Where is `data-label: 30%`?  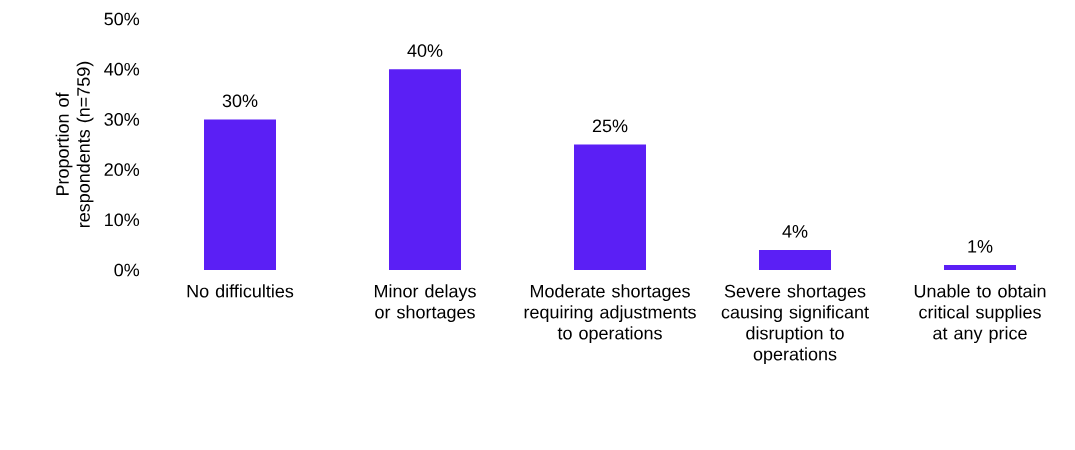
data-label: 30% is located at coordinates (240, 101).